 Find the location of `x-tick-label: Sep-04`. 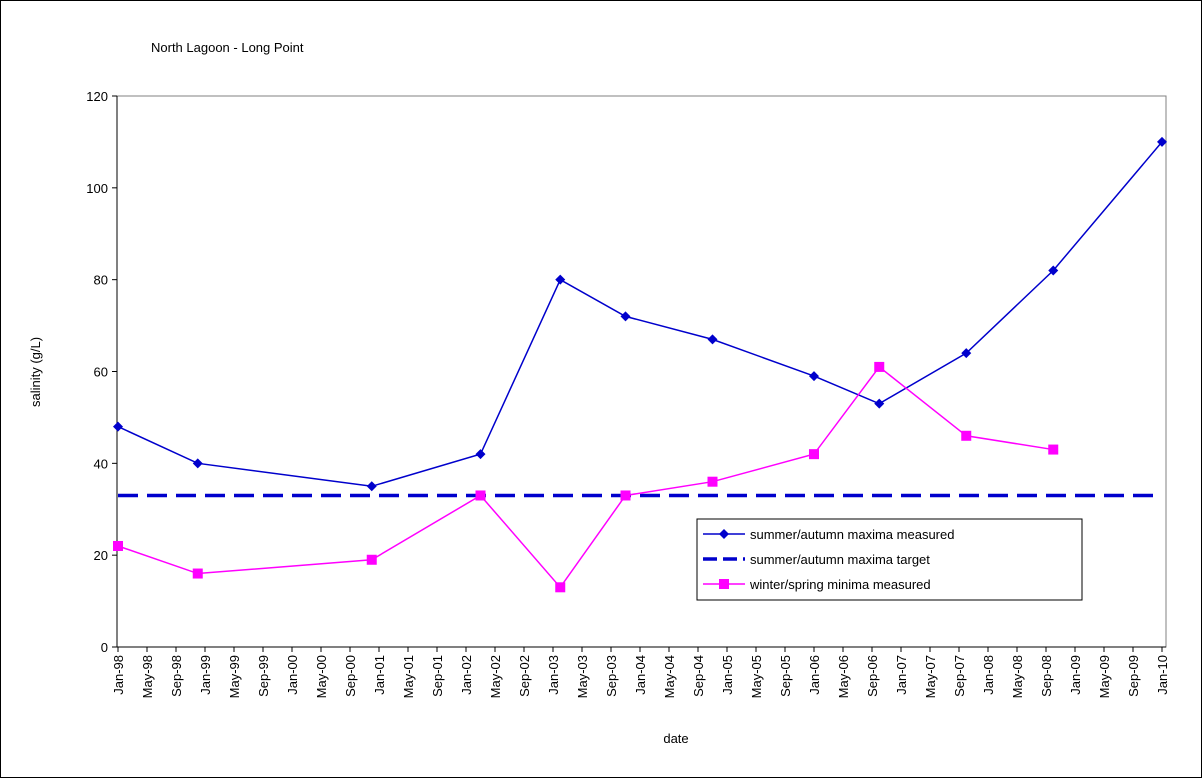

x-tick-label: Sep-04 is located at coordinates (698, 676).